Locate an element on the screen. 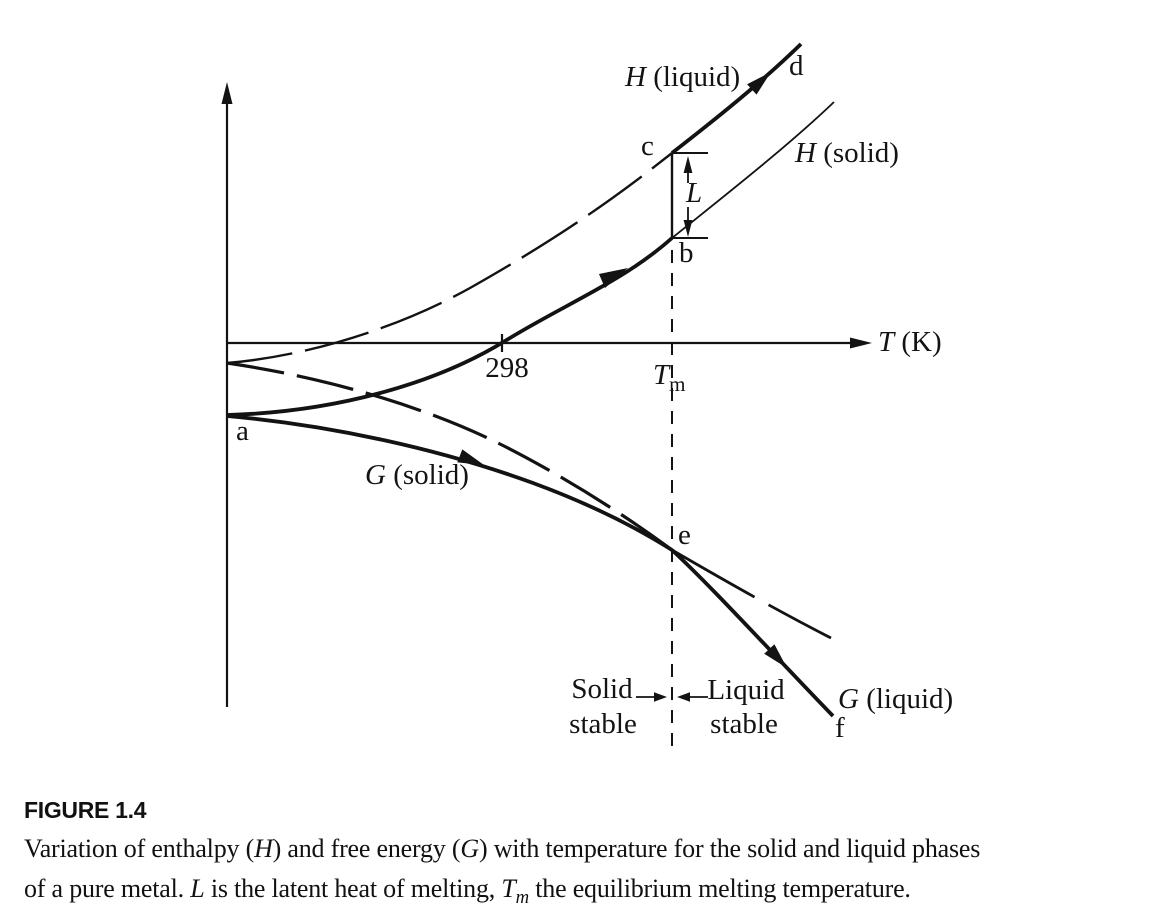 The image size is (1168, 916). label-g-liquid: G (liquid) is located at coordinates (895, 699).